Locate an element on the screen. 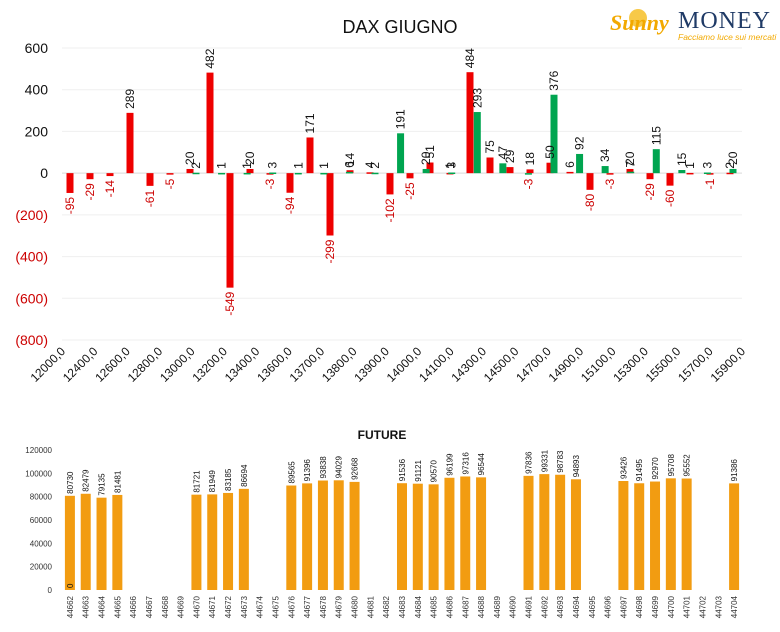  data-label: 82479 is located at coordinates (86, 480).